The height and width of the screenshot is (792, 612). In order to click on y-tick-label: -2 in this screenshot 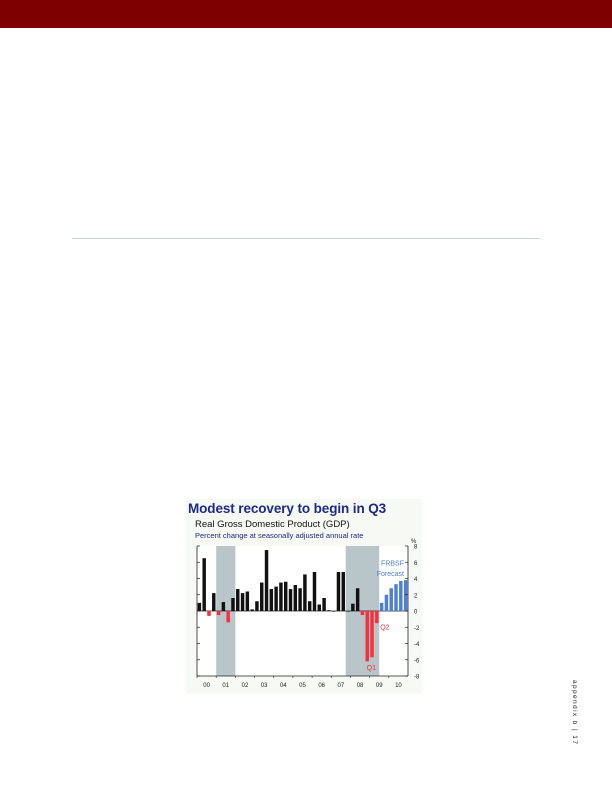, I will do `click(417, 629)`.